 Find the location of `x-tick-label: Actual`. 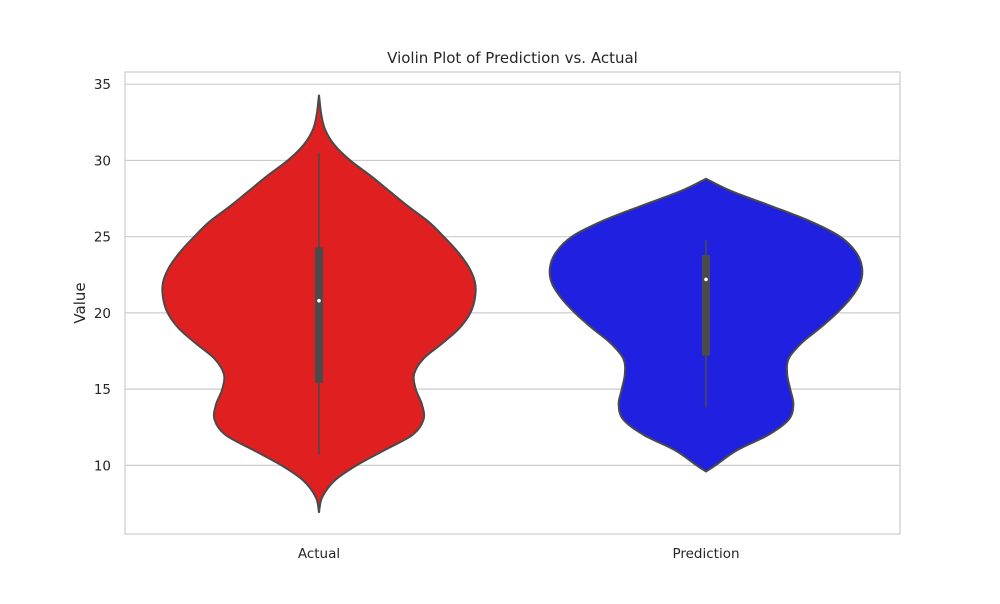

x-tick-label: Actual is located at coordinates (319, 554).